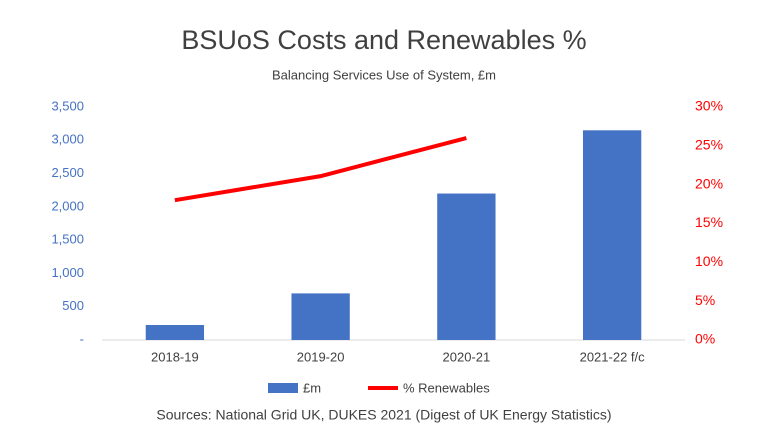 The image size is (768, 432). Describe the element at coordinates (709, 222) in the screenshot. I see `y2-tick-label: 15%` at that location.